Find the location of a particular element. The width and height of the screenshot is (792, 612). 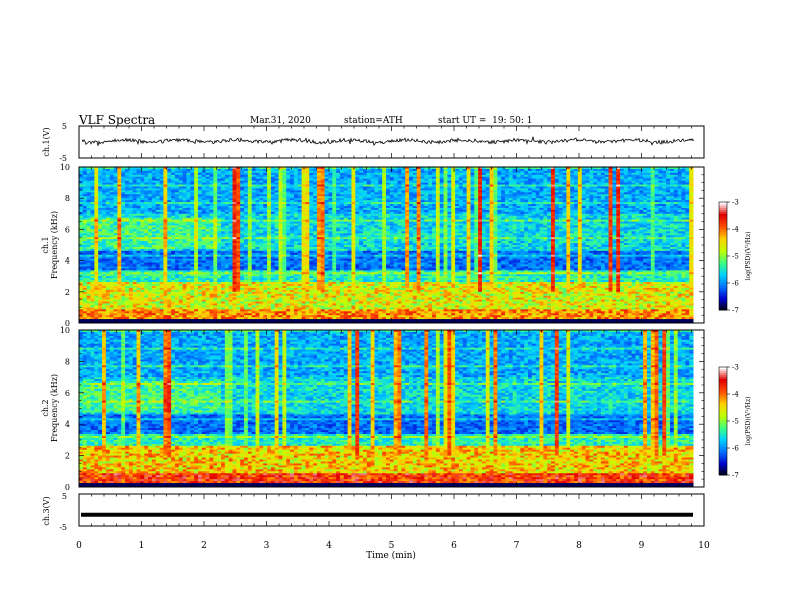

x-tick-label: 8 is located at coordinates (579, 546).